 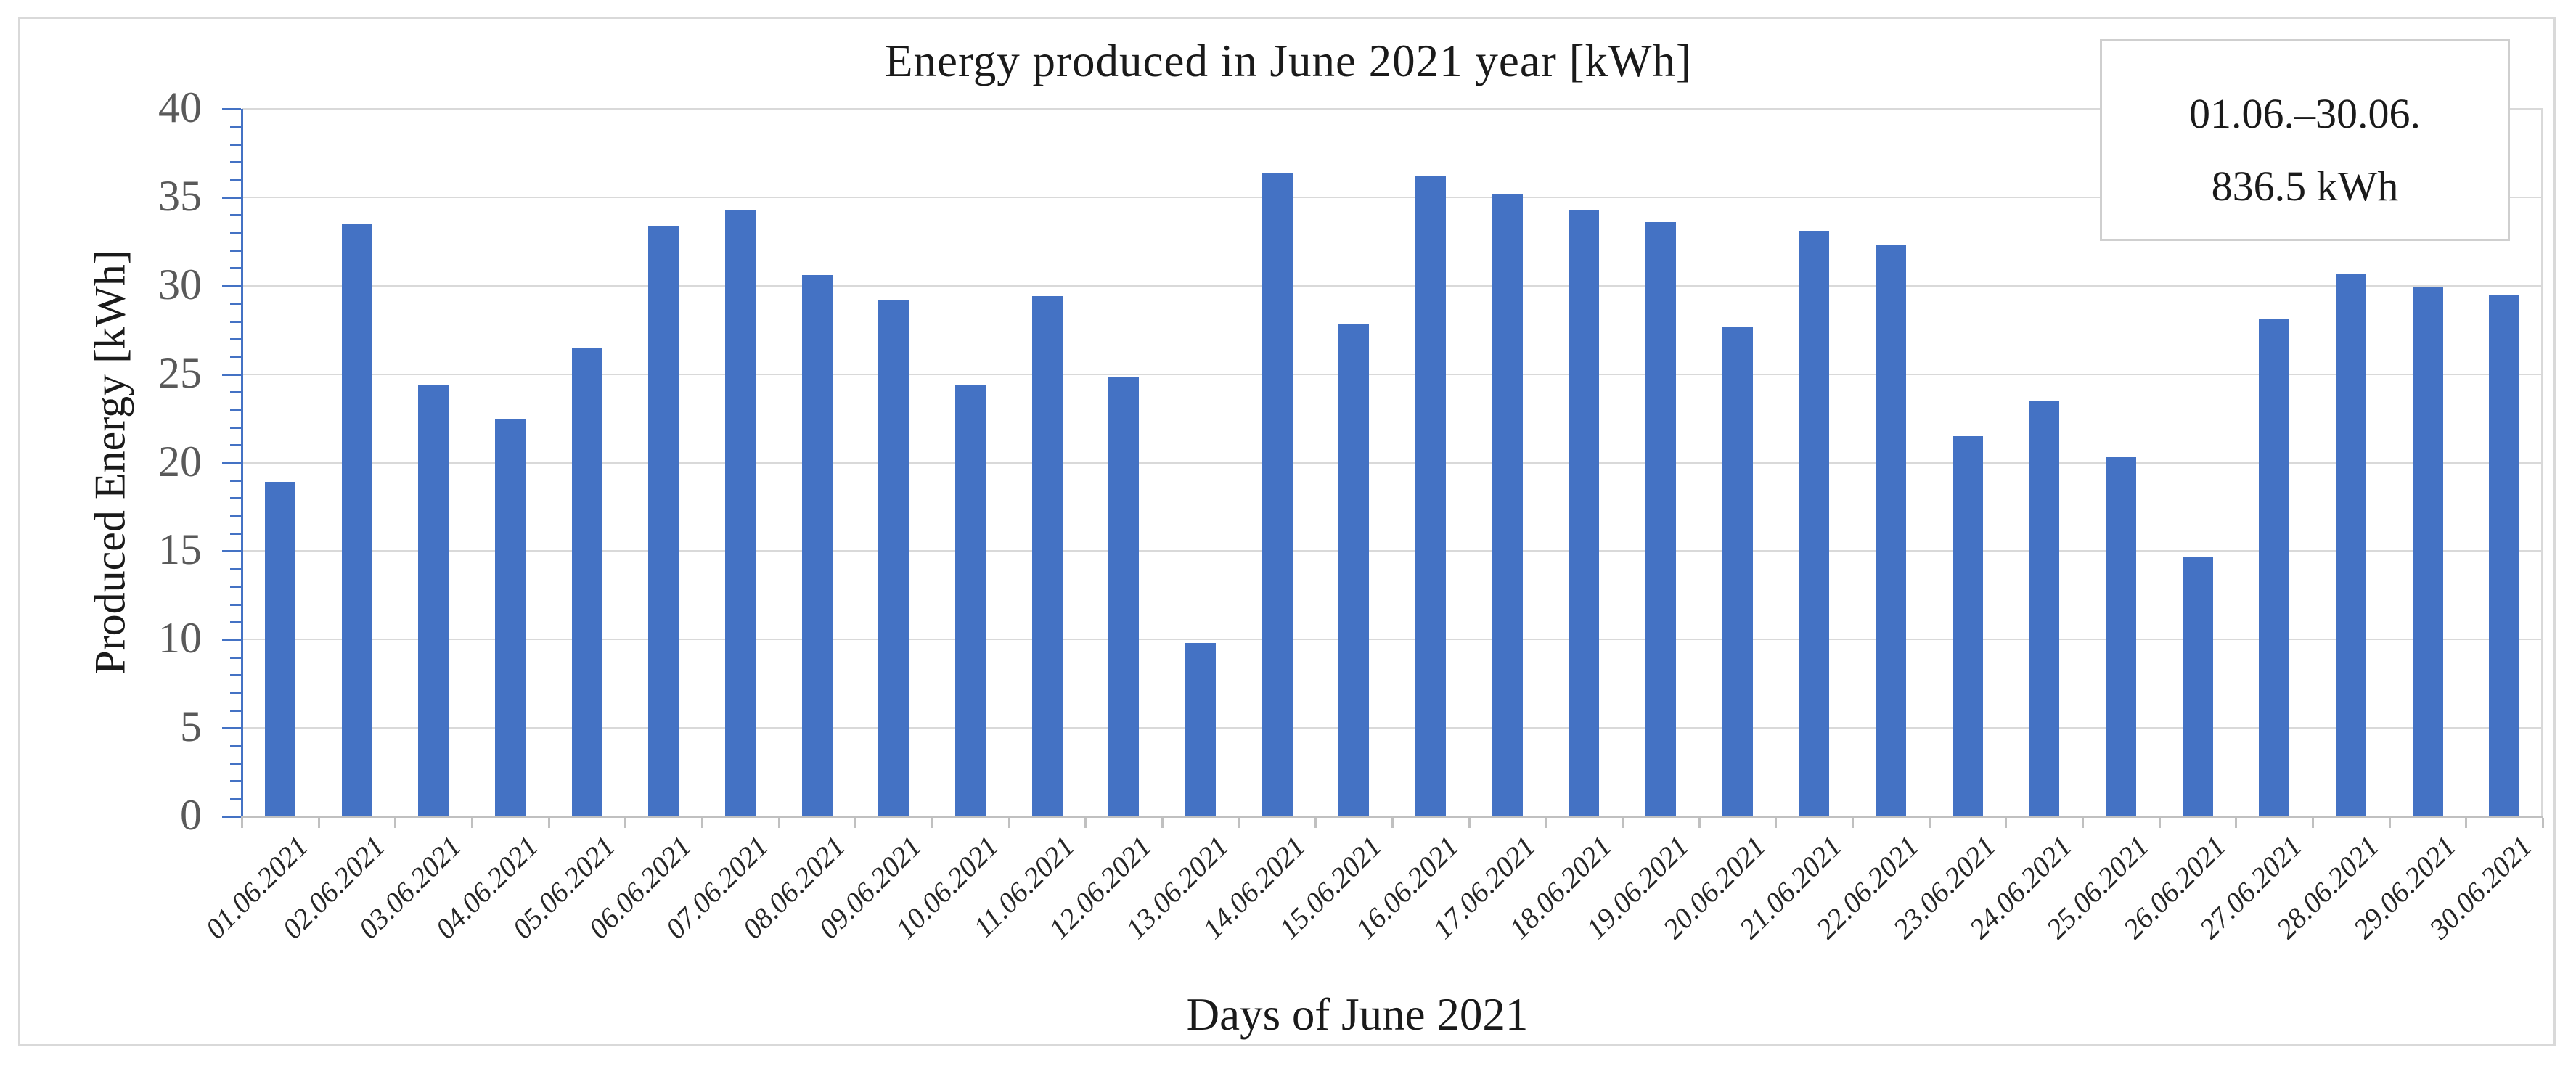 What do you see at coordinates (180, 107) in the screenshot?
I see `y-tick-label: 40` at bounding box center [180, 107].